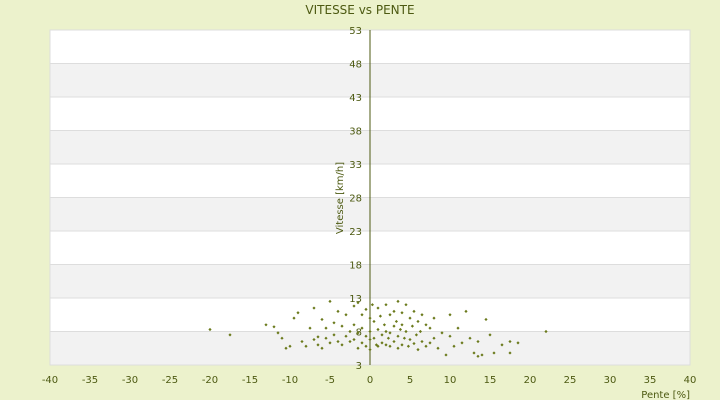 This screenshot has height=400, width=720. I want to click on x-tick-label: -10, so click(290, 380).